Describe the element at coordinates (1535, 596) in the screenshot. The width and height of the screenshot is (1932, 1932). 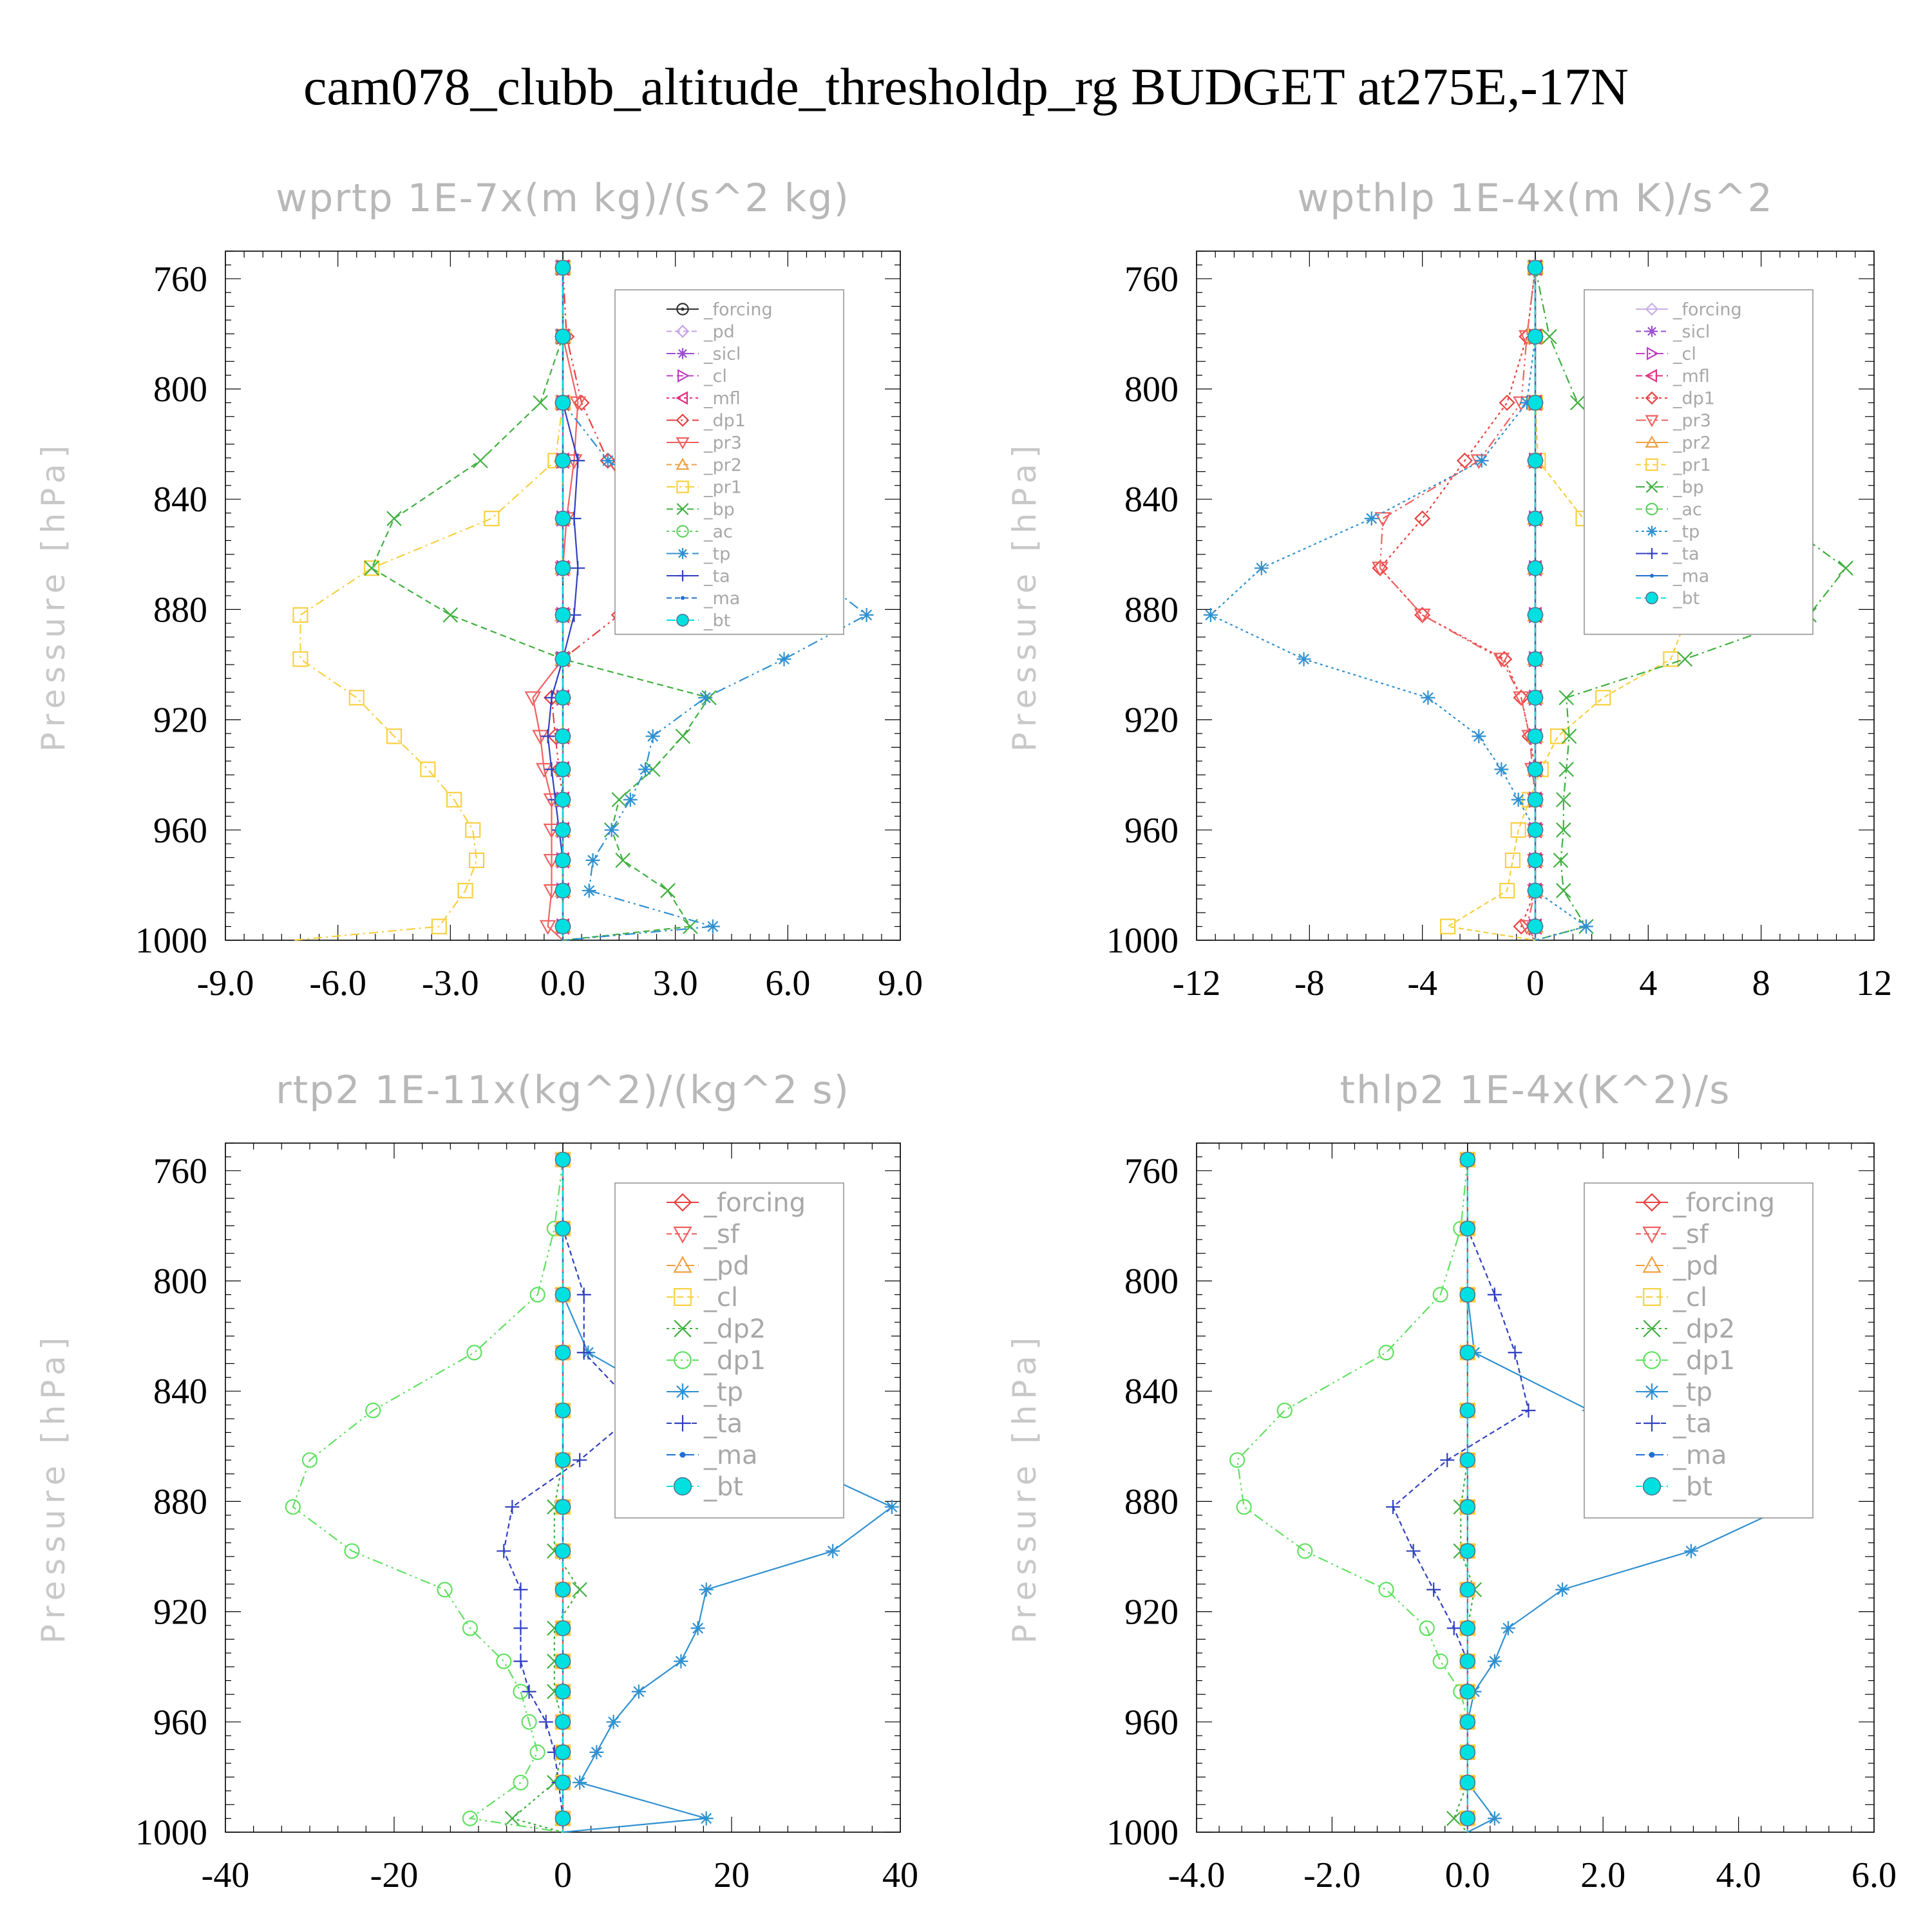
I see `axis-ticks` at that location.